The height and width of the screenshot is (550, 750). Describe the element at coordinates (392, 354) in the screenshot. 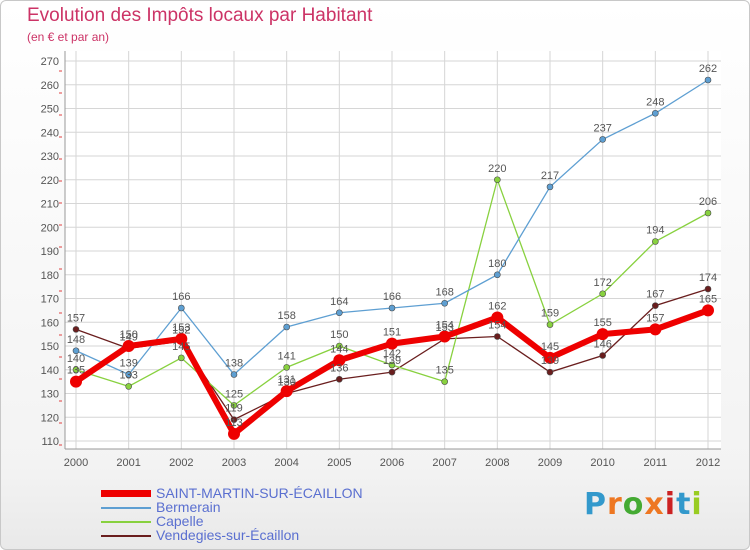

I see `data-label: 142` at that location.